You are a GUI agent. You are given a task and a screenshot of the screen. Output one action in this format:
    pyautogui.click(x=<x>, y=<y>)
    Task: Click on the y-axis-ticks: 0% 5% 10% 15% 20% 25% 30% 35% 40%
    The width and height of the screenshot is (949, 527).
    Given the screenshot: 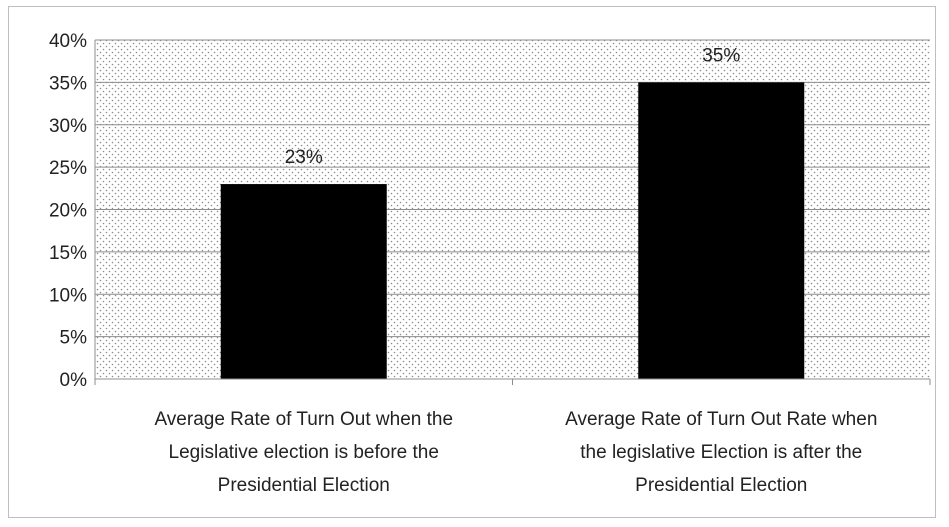 What is the action you would take?
    pyautogui.click(x=68, y=211)
    